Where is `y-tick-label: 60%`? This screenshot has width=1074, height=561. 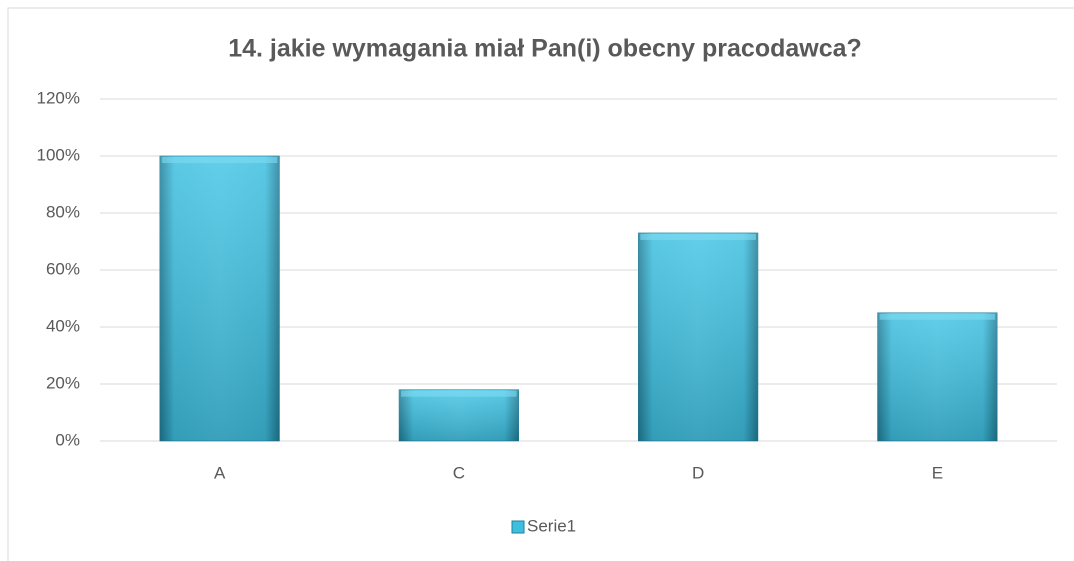 y-tick-label: 60% is located at coordinates (63, 268).